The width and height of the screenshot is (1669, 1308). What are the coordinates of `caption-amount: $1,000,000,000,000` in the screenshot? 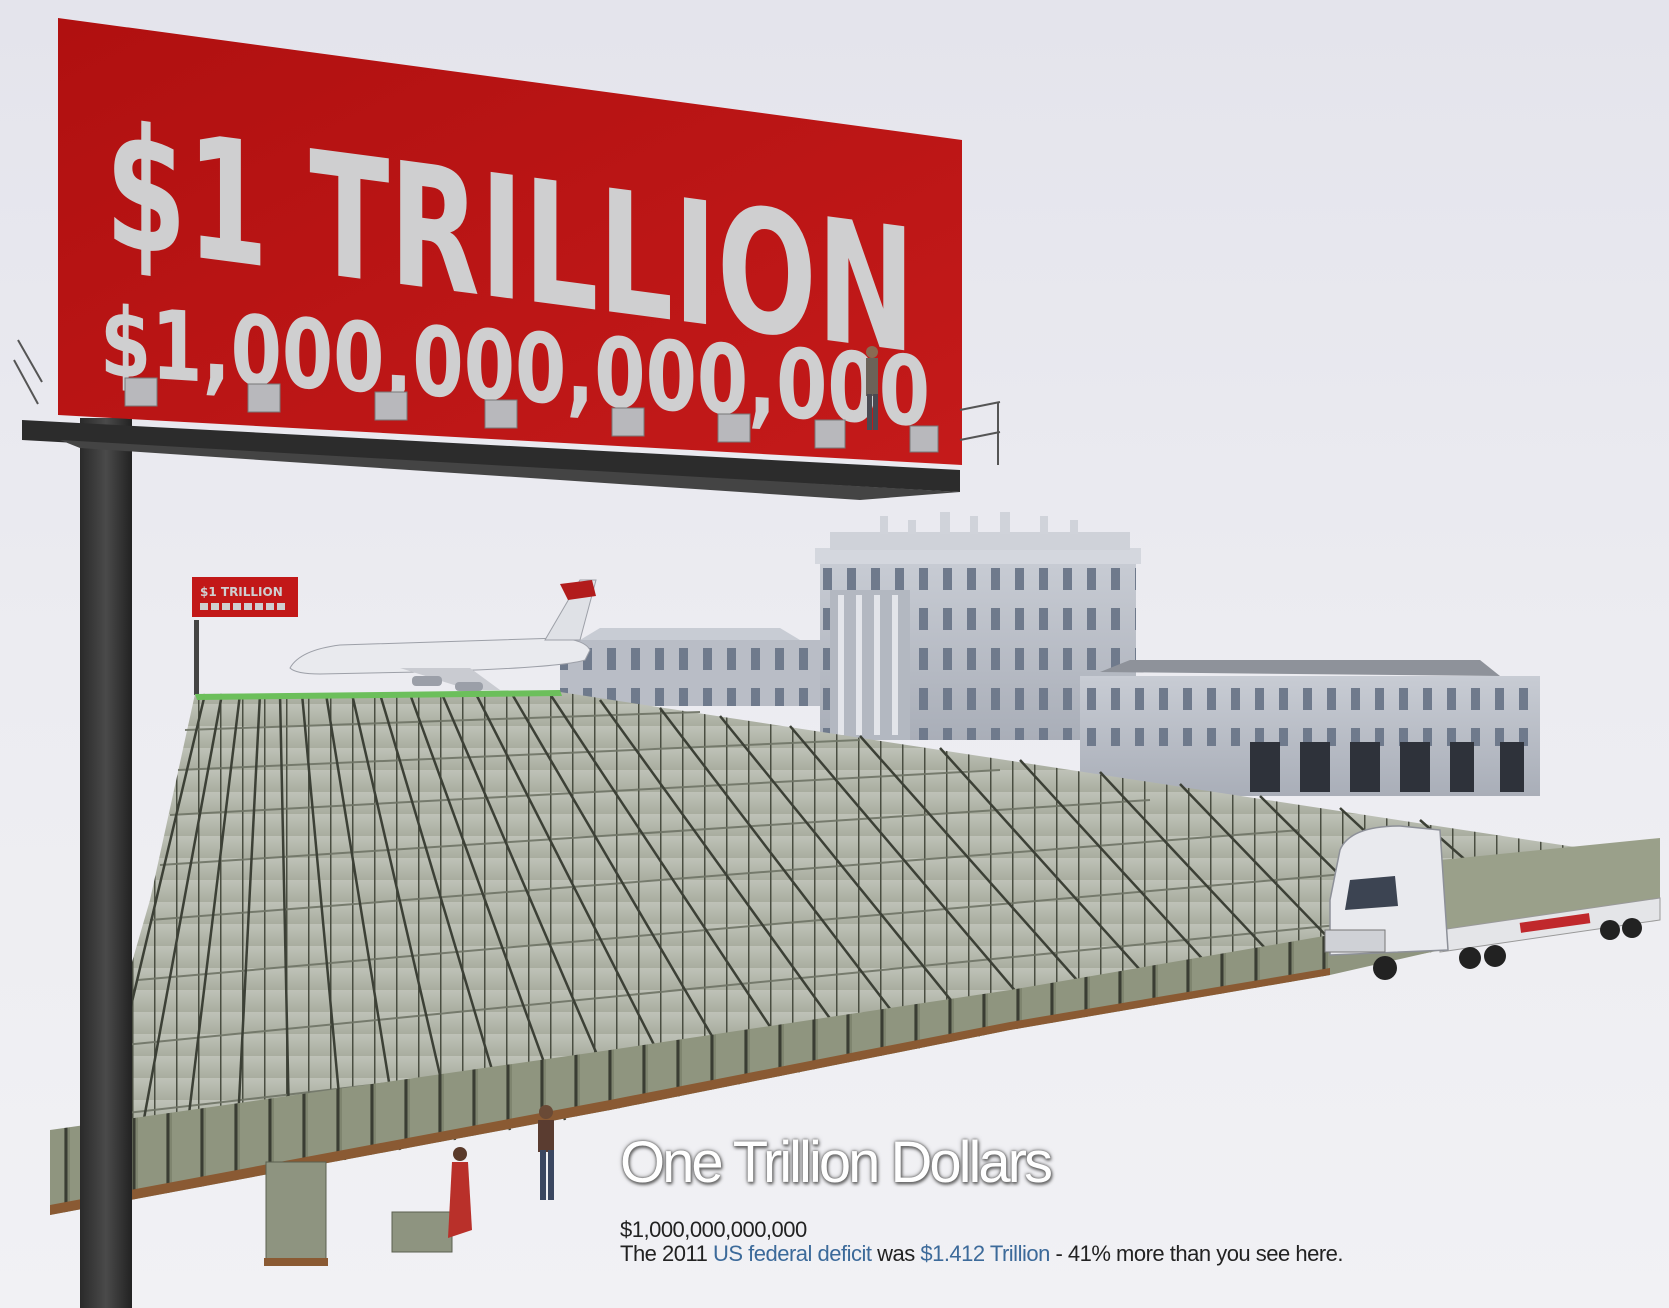 It's located at (713, 1229).